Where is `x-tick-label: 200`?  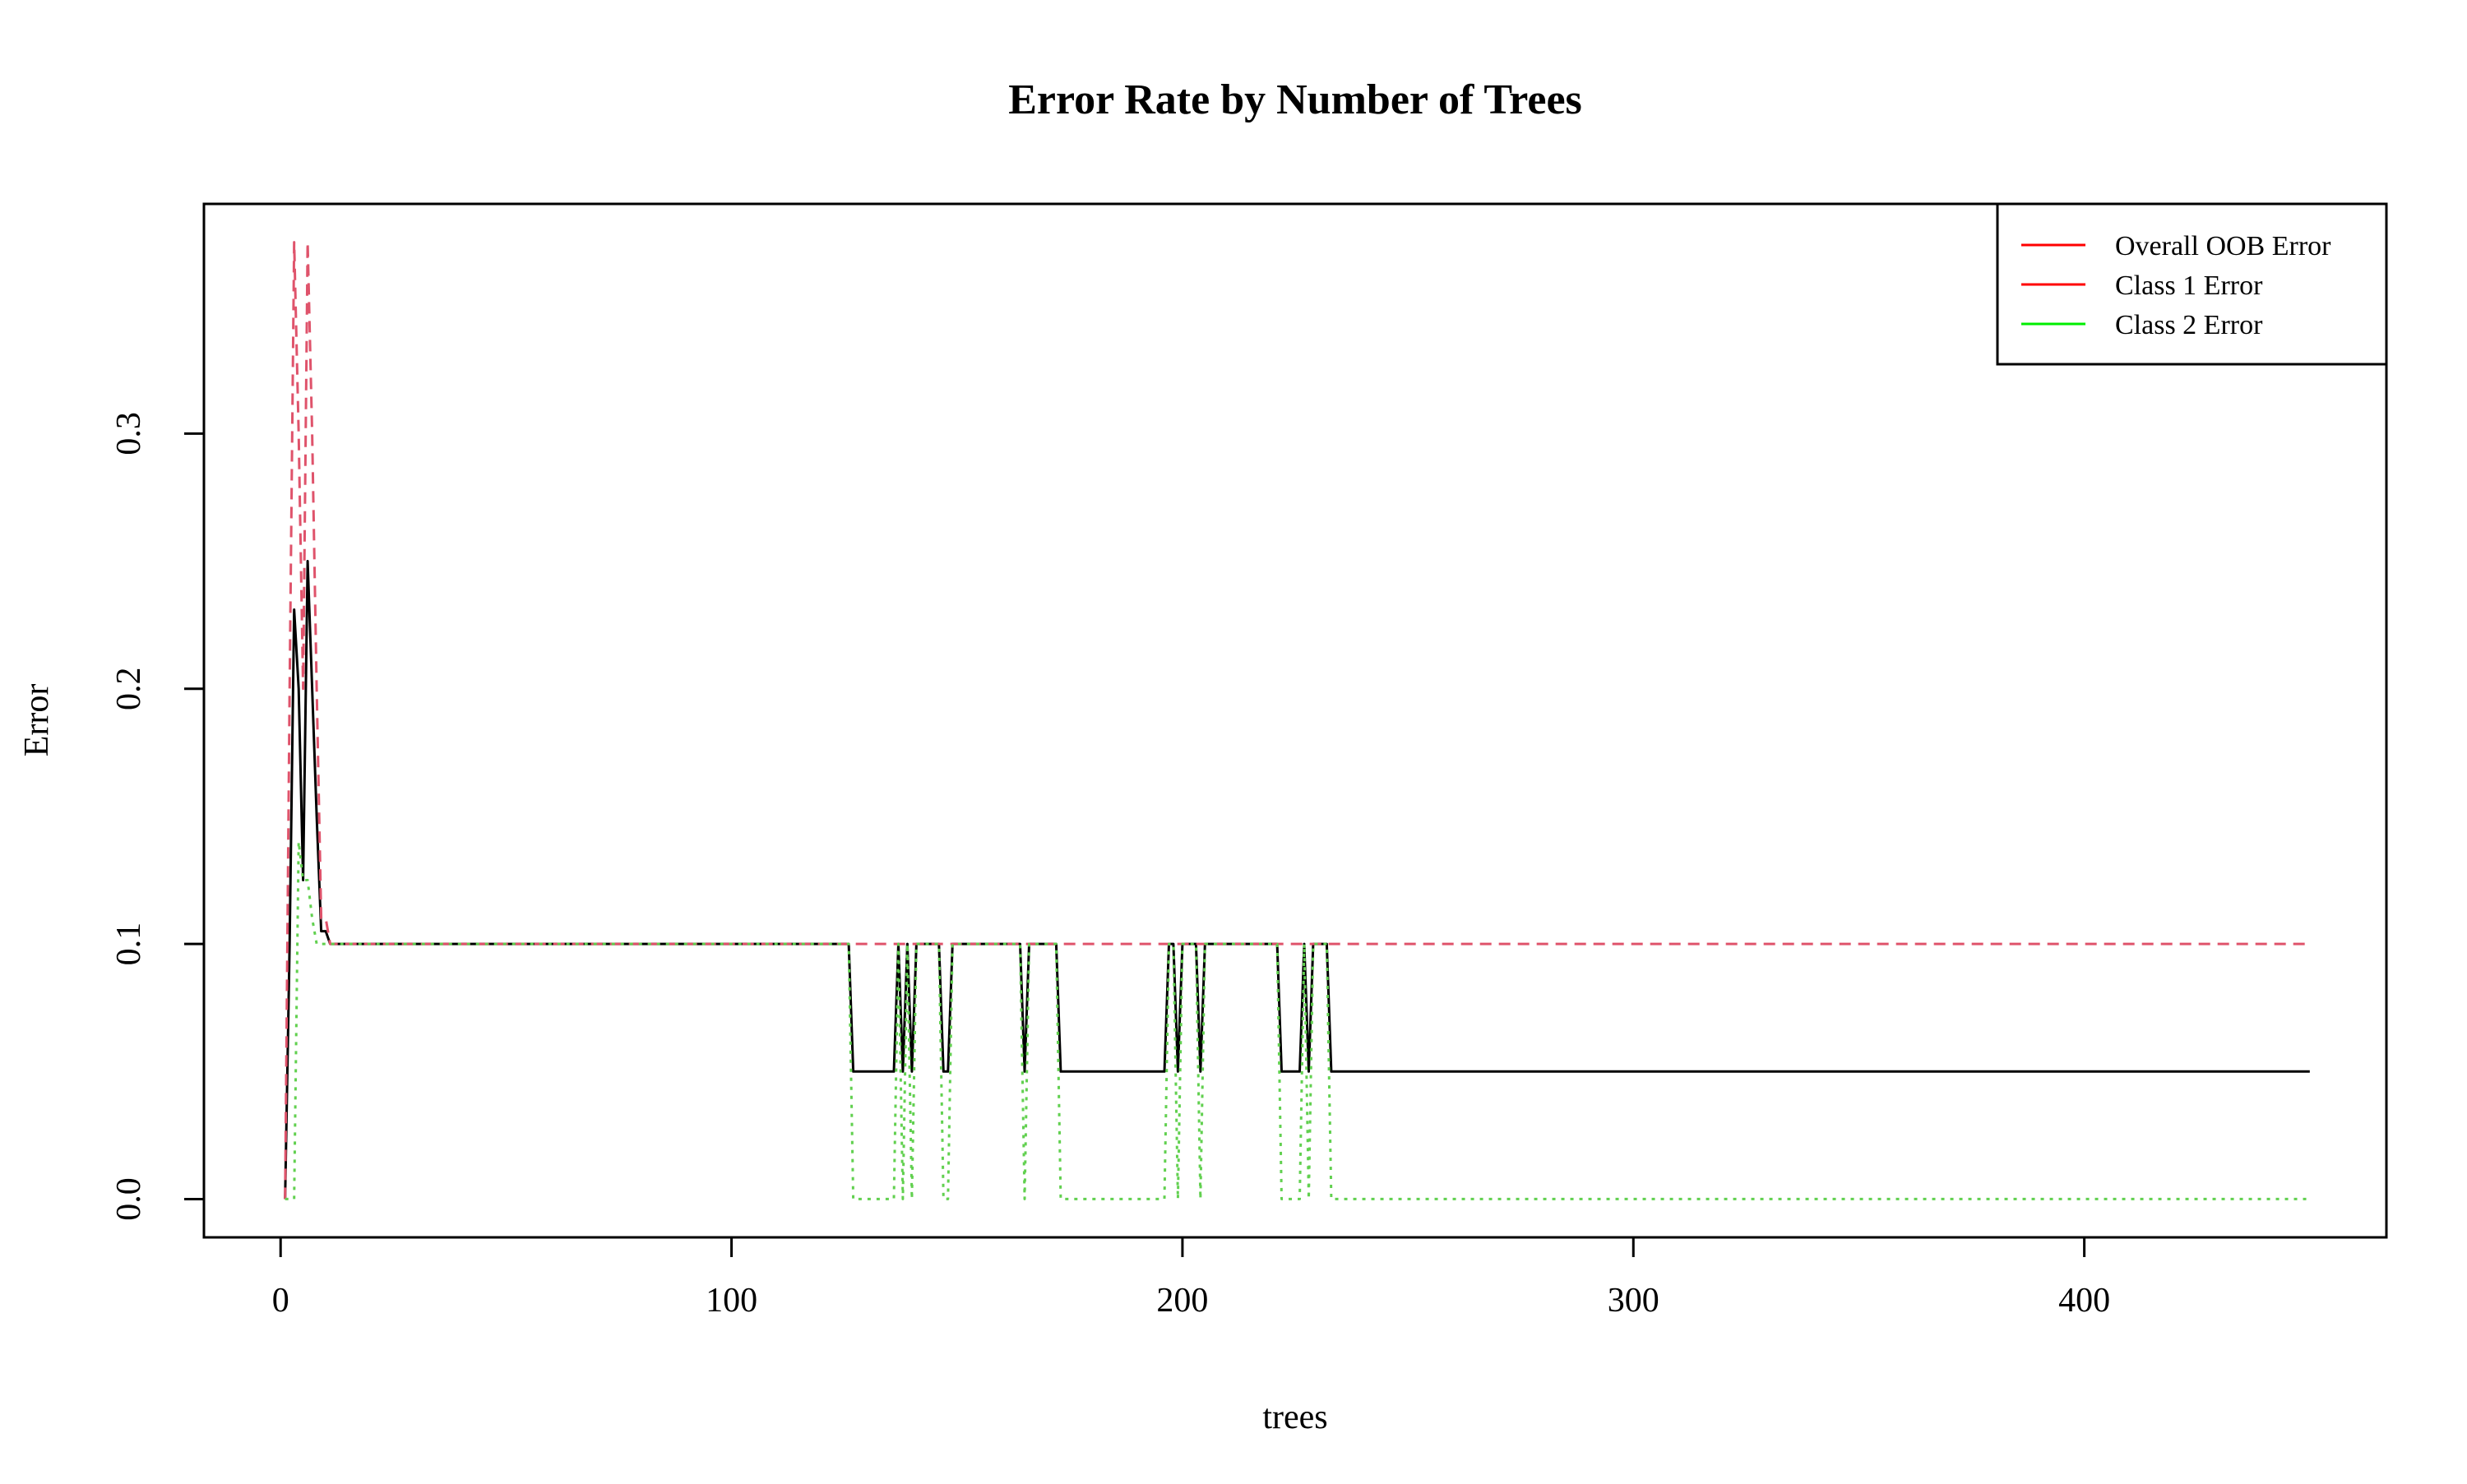
x-tick-label: 200 is located at coordinates (1182, 1301).